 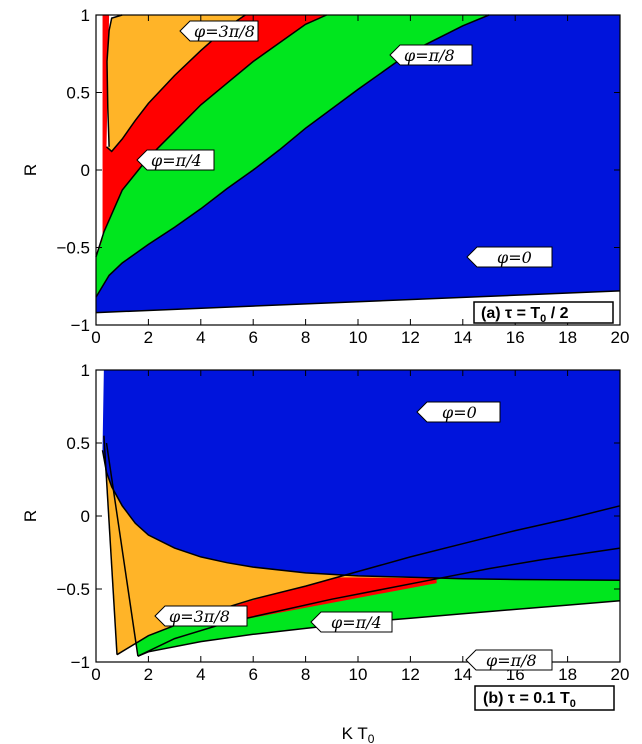 What do you see at coordinates (511, 660) in the screenshot?
I see `panel-b-text-phi-pi-8: φ=π/8` at bounding box center [511, 660].